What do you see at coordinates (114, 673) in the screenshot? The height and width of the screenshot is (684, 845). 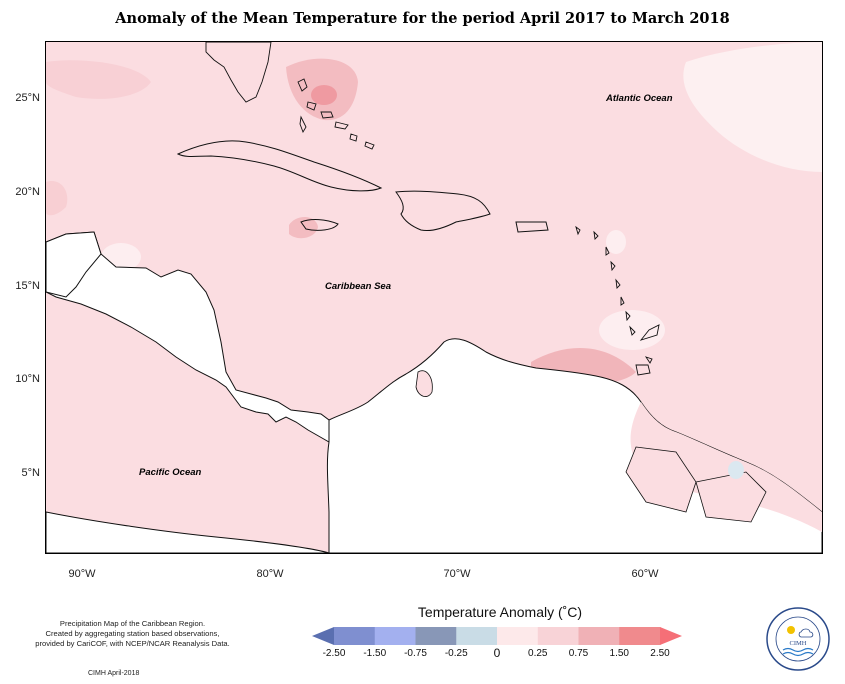 I see `credits-date: CIMH April-2018` at bounding box center [114, 673].